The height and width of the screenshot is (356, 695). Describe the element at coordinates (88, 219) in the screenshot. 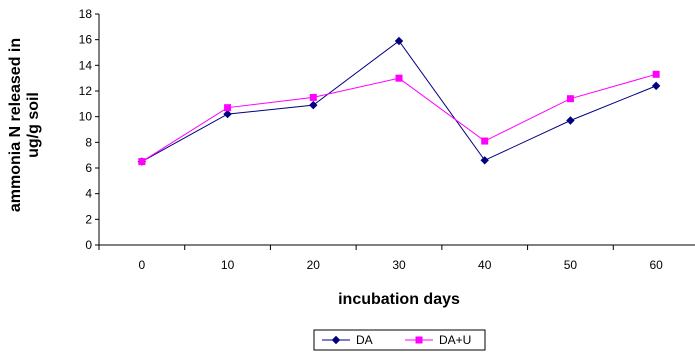

I see `y-tick-label: 2` at that location.